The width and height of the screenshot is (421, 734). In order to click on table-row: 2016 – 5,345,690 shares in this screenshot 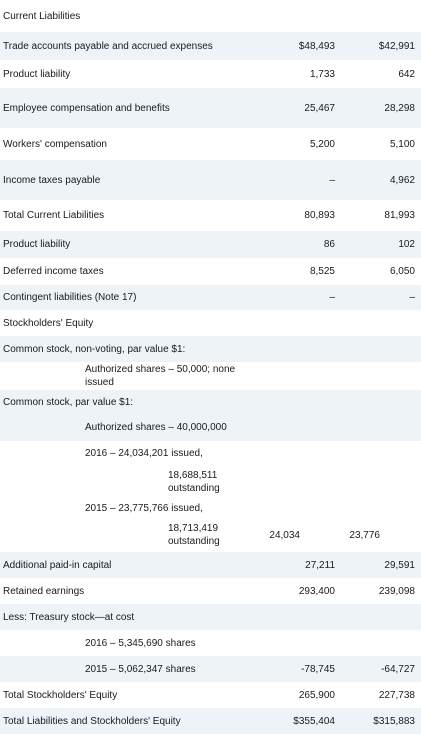, I will do `click(210, 643)`.